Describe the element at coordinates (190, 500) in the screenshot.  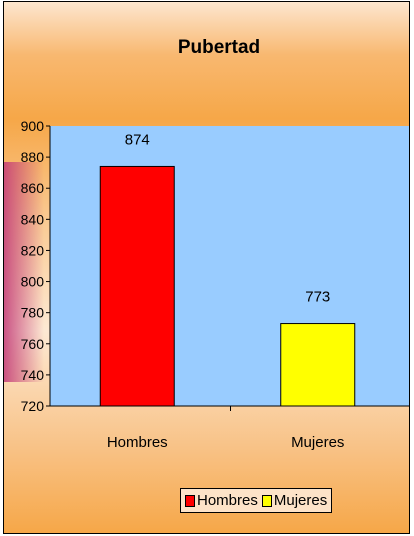
I see `legend-swatch-hombres` at that location.